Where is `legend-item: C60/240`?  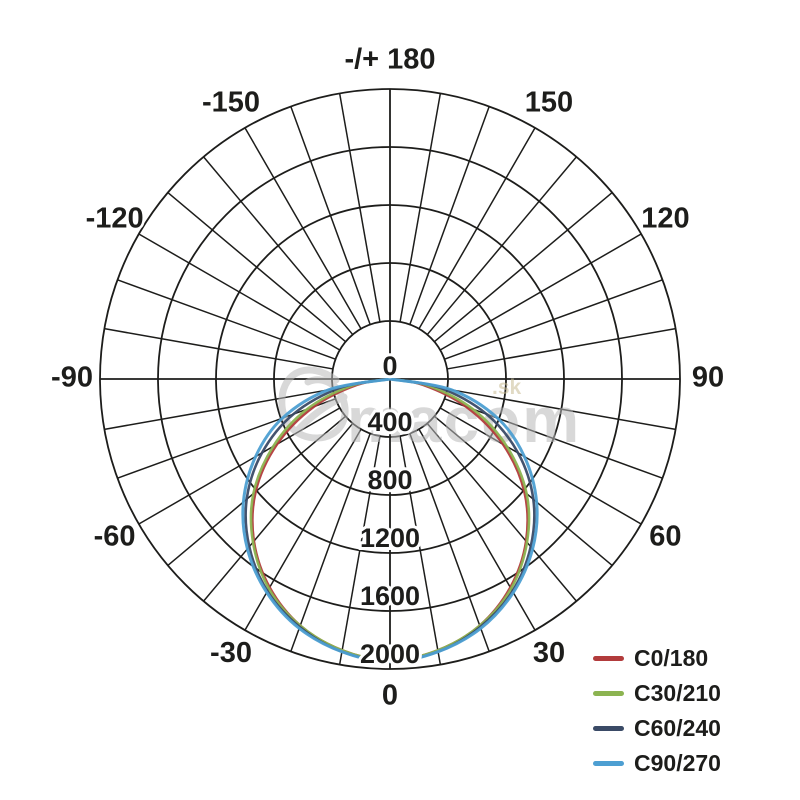
legend-item: C60/240 is located at coordinates (657, 728).